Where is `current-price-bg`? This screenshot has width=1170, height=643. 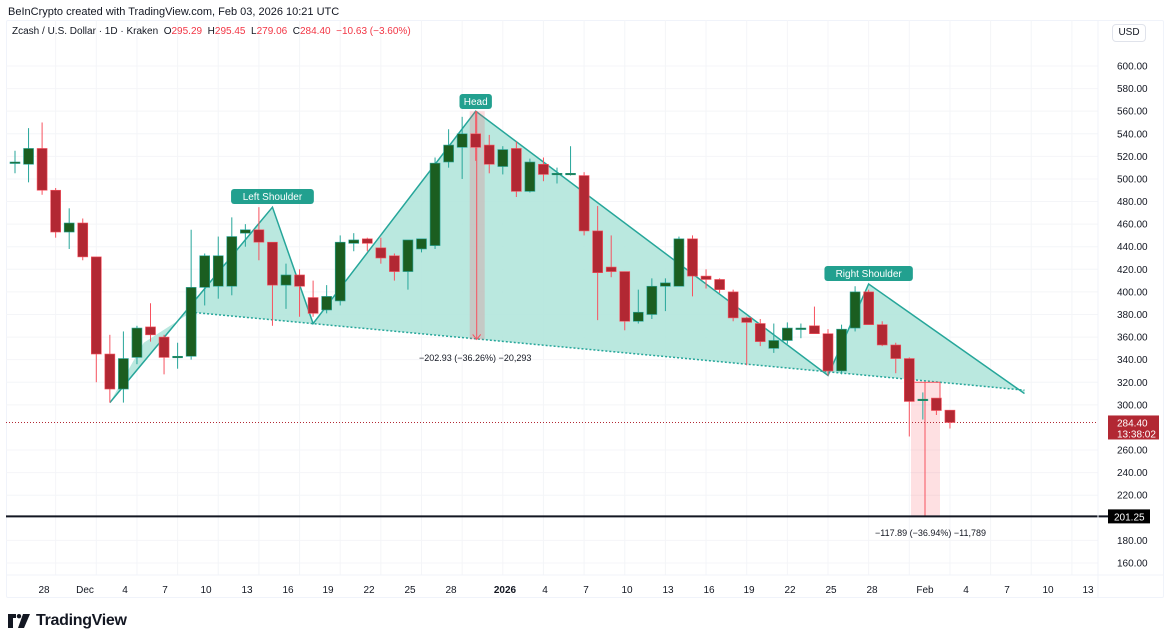 current-price-bg is located at coordinates (1133, 427).